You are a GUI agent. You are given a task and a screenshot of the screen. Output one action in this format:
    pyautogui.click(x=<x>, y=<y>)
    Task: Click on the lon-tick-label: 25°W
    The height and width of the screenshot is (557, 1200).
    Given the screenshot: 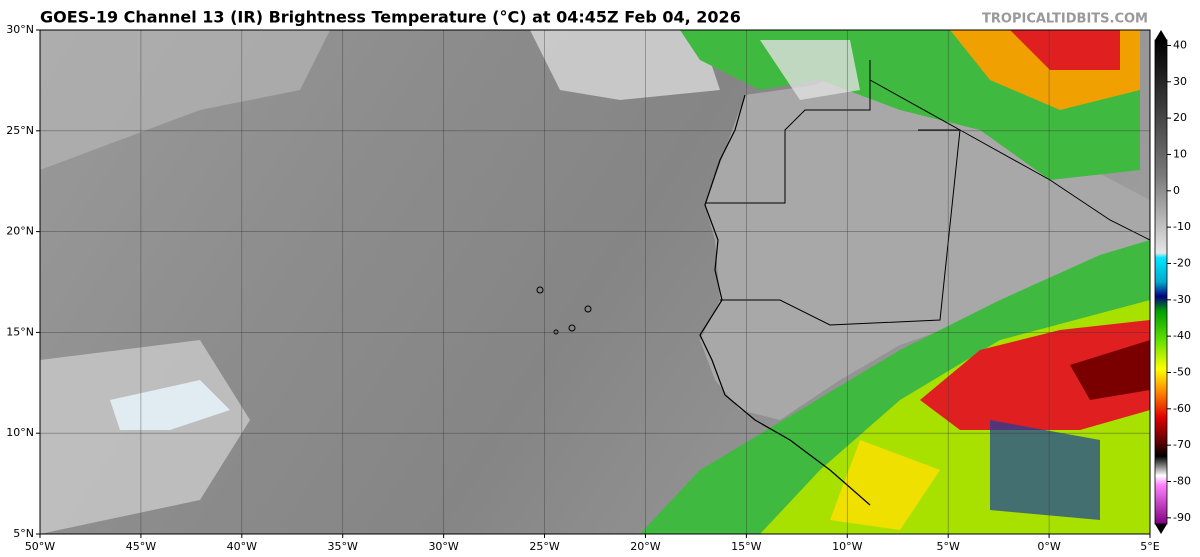 What is the action you would take?
    pyautogui.click(x=544, y=546)
    